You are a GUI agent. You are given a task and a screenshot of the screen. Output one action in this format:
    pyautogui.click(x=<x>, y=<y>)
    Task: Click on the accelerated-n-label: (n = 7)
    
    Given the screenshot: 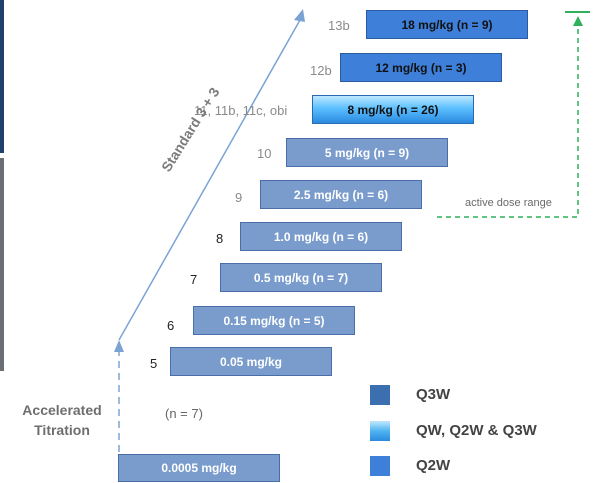 What is the action you would take?
    pyautogui.click(x=184, y=413)
    